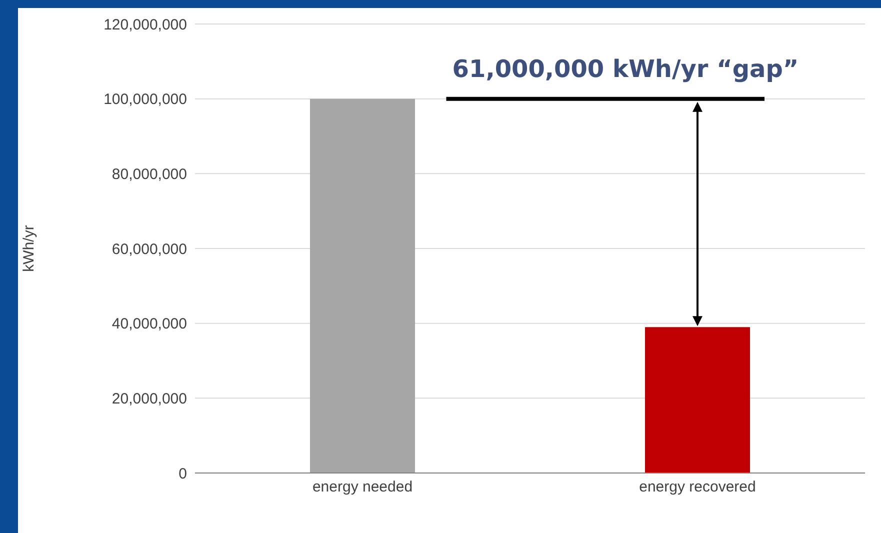  Describe the element at coordinates (182, 473) in the screenshot. I see `y-tick-label: 0` at that location.